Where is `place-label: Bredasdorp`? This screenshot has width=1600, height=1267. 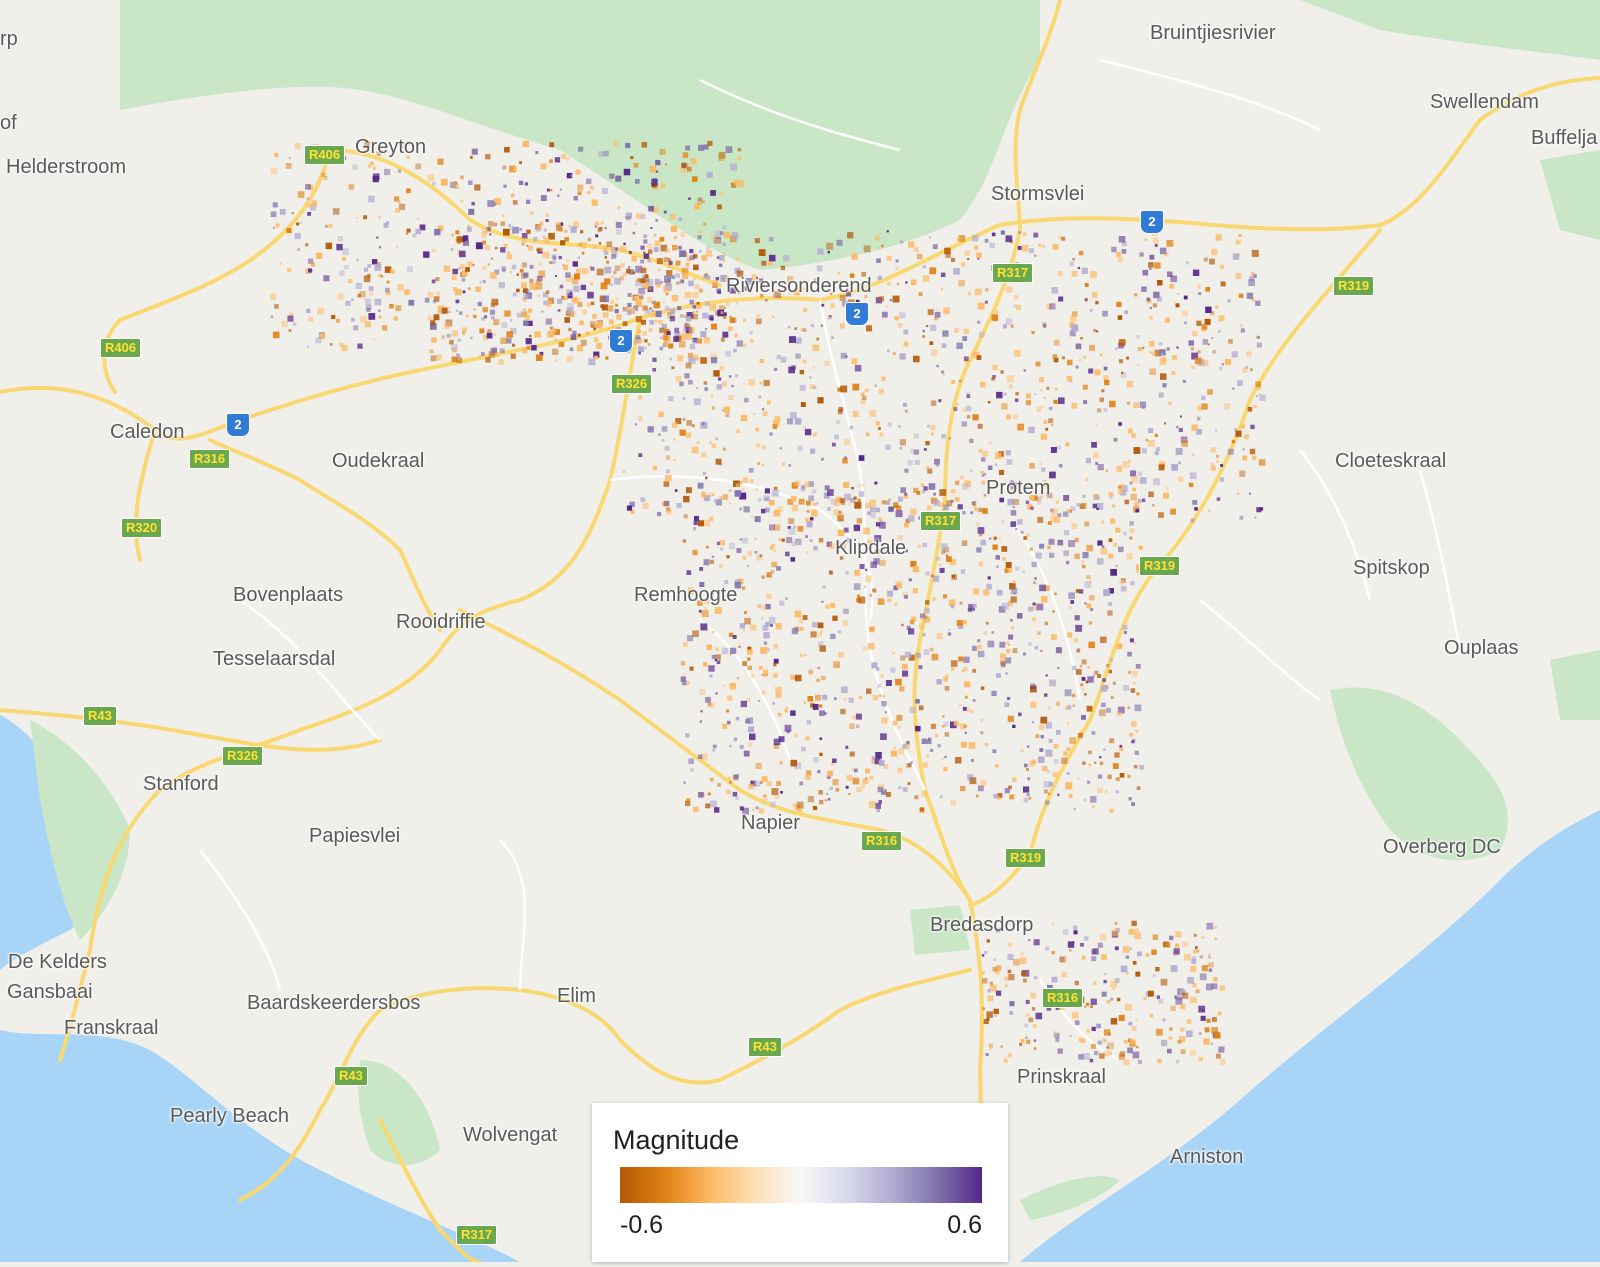
place-label: Bredasdorp is located at coordinates (982, 925).